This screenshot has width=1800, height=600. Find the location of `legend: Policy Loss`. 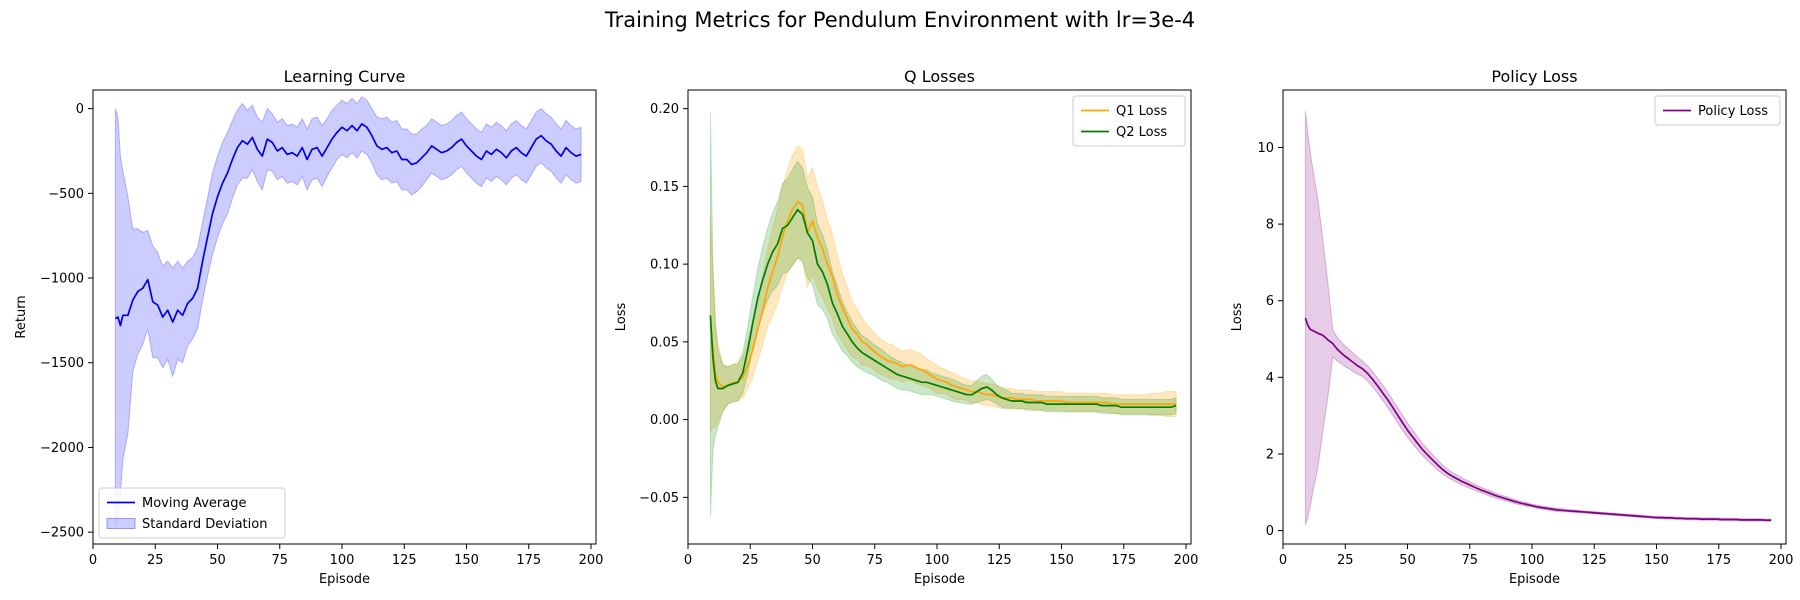

legend: Policy Loss is located at coordinates (1717, 110).